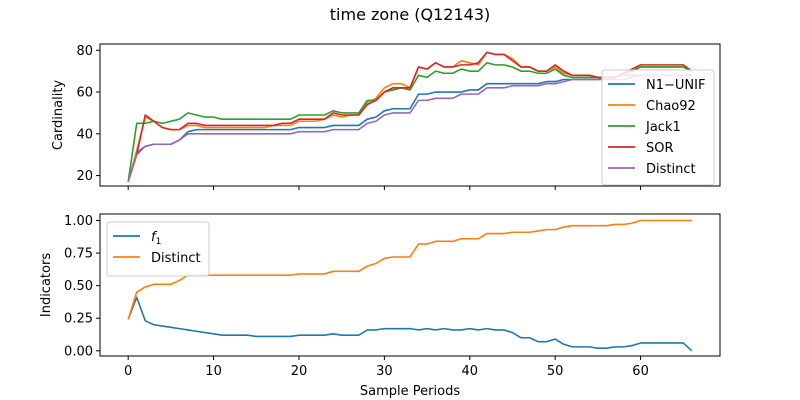  Describe the element at coordinates (555, 371) in the screenshot. I see `x-tick-label: 50` at that location.